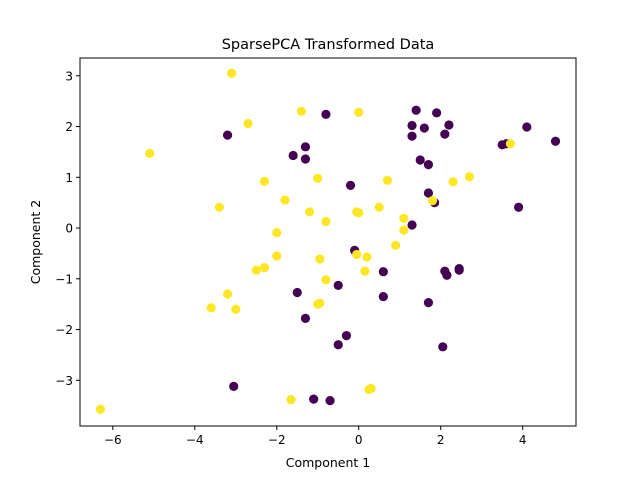  Describe the element at coordinates (64, 279) in the screenshot. I see `y-tick-label: −1` at that location.